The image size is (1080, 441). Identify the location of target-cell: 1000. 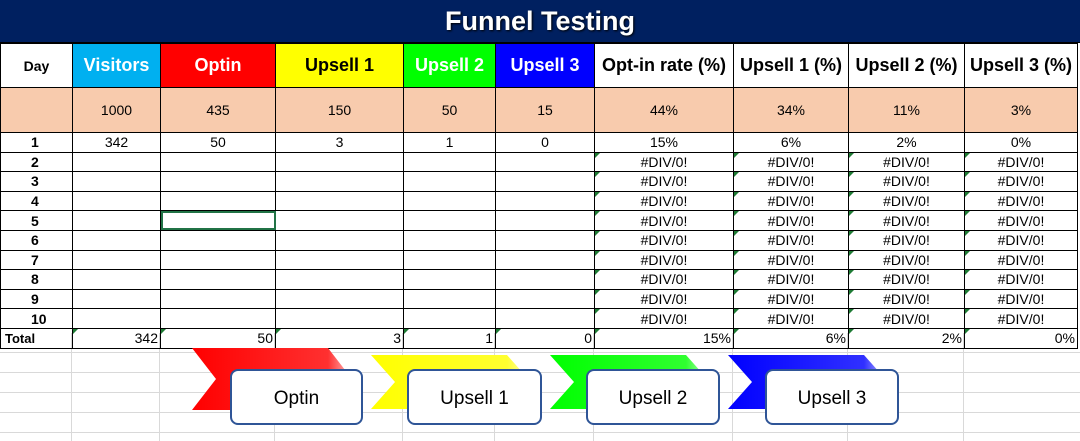
(116, 110).